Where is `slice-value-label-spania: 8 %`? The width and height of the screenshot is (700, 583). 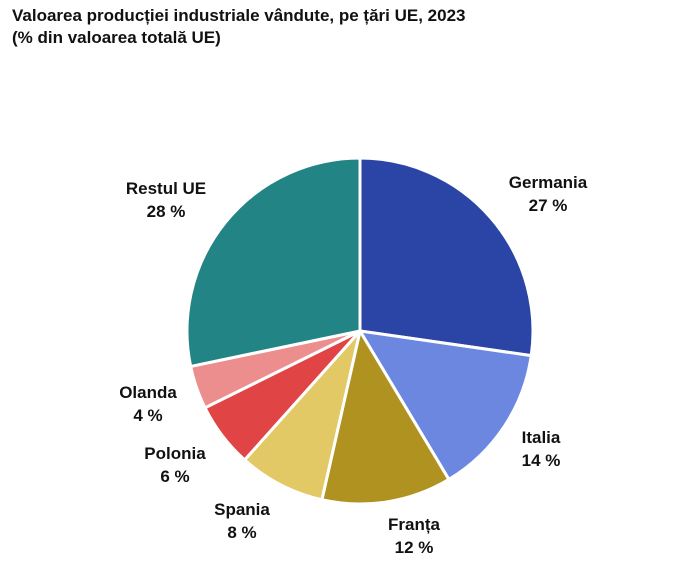
slice-value-label-spania: 8 % is located at coordinates (241, 532).